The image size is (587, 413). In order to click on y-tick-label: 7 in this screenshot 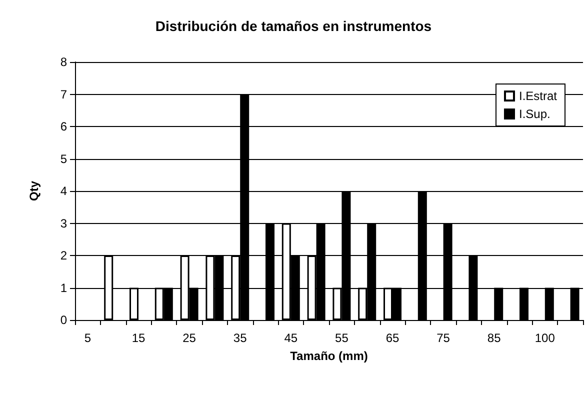, I will do `click(64, 94)`.